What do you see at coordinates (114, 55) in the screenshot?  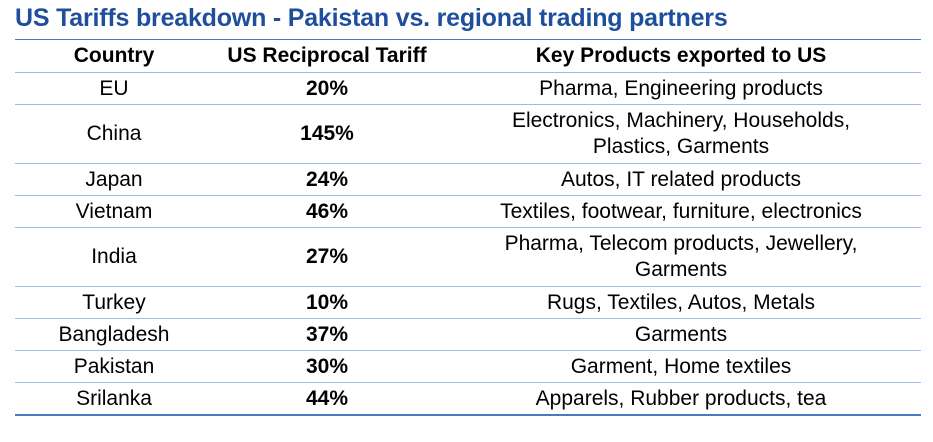 I see `header-country: Country` at bounding box center [114, 55].